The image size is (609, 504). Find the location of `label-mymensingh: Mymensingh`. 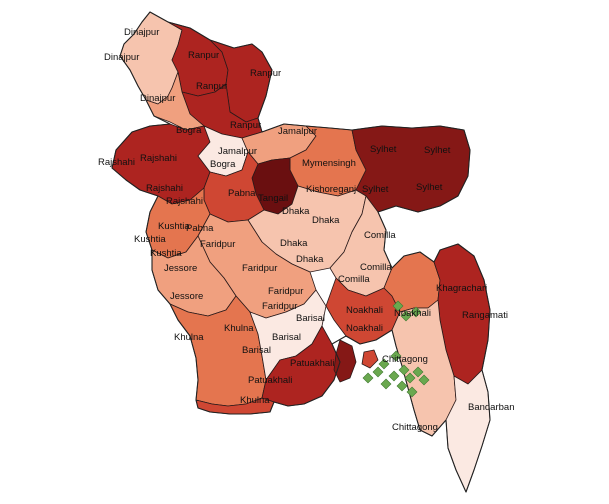

label-mymensingh: Mymensingh is located at coordinates (329, 163).